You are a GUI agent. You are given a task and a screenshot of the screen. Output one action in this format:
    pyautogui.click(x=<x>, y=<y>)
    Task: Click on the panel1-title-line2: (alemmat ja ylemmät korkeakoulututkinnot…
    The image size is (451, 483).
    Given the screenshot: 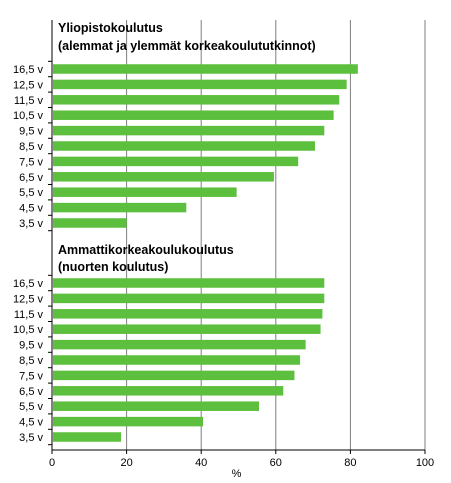 What is the action you would take?
    pyautogui.click(x=187, y=46)
    